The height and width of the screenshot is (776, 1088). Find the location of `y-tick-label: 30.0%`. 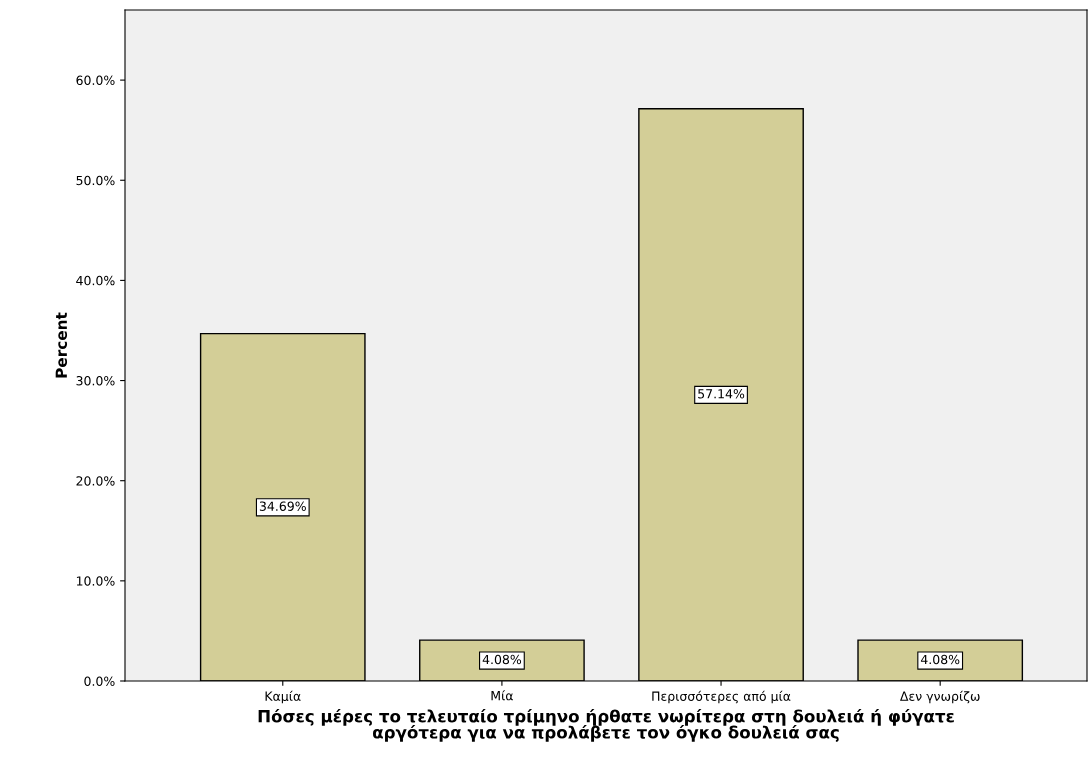

y-tick-label: 30.0% is located at coordinates (95, 381).